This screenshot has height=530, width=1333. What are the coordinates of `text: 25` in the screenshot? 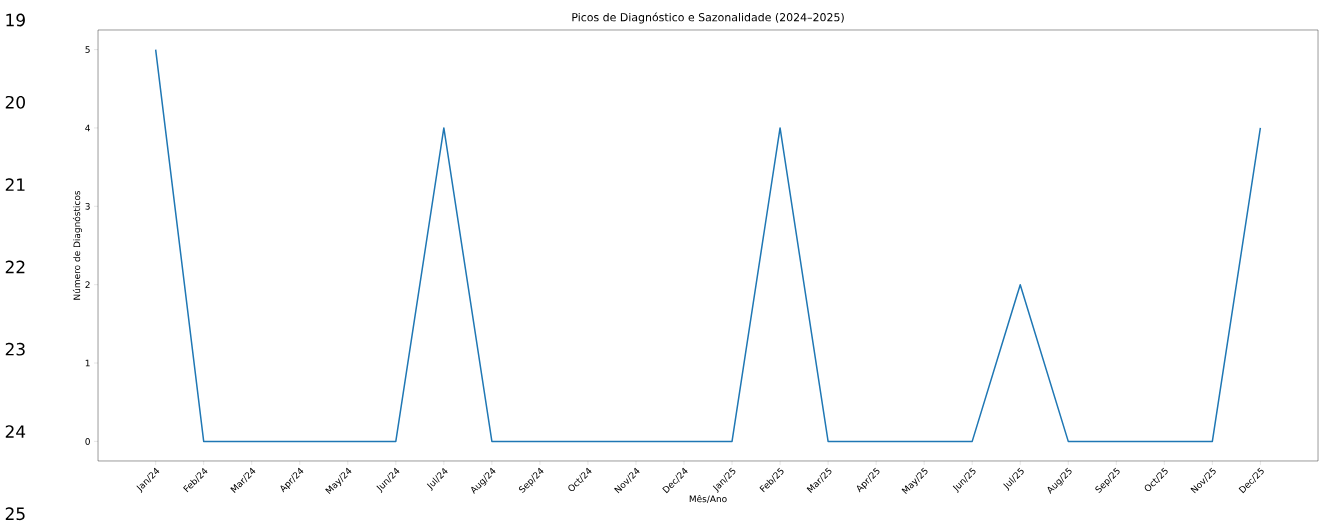 It's located at (15, 514).